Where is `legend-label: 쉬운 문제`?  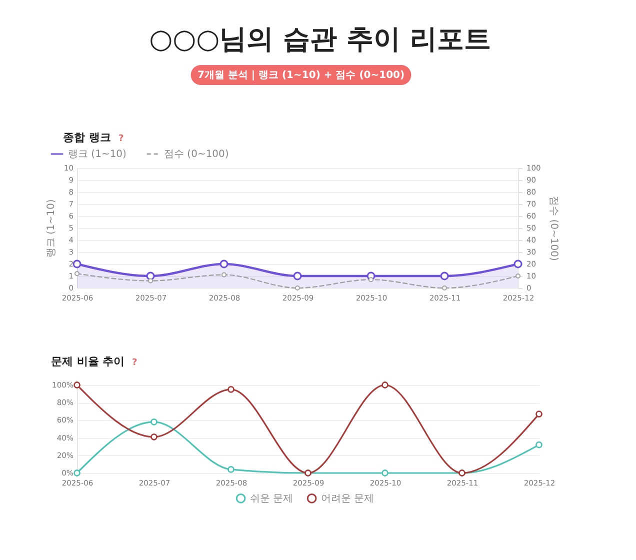 legend-label: 쉬운 문제 is located at coordinates (271, 498).